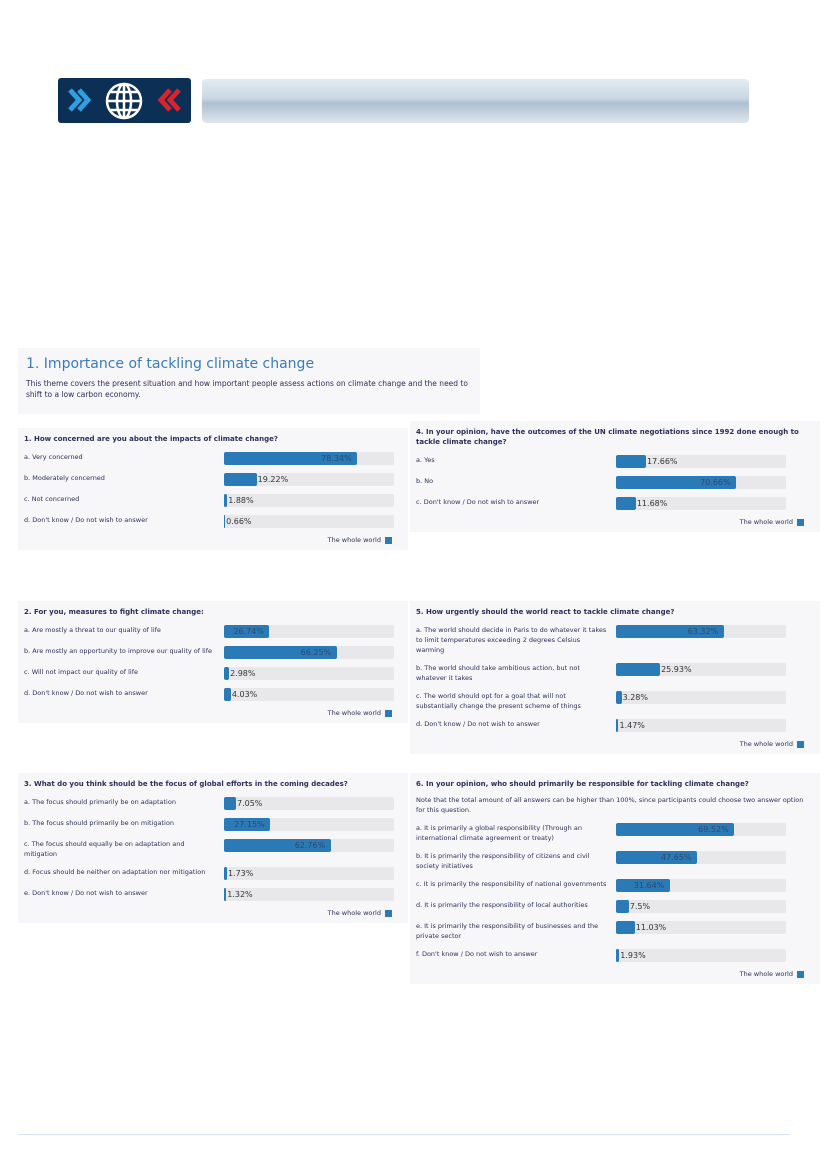  Describe the element at coordinates (404, 1134) in the screenshot. I see `footer-rule` at that location.